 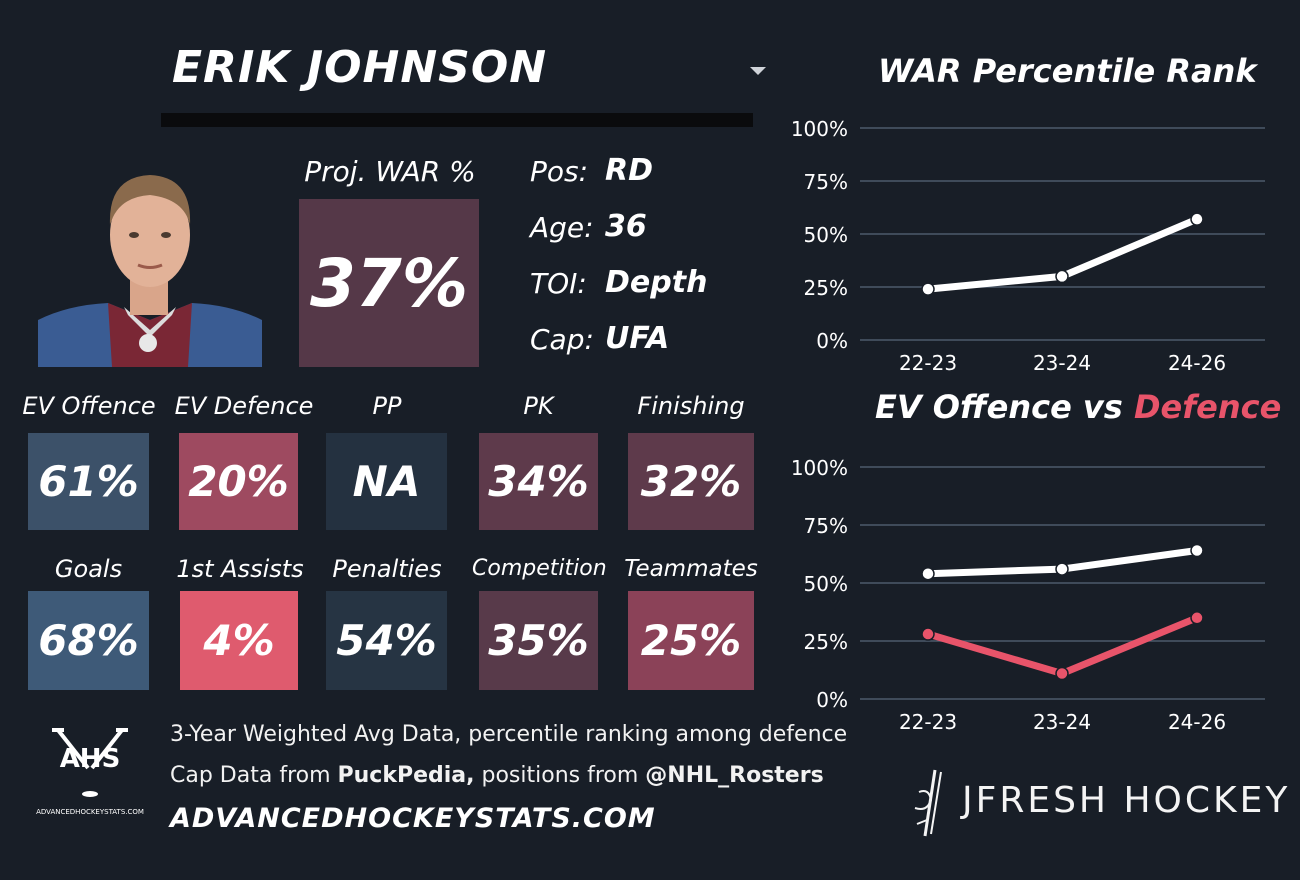 I want to click on stat-box-1st-assists: 4%, so click(x=239, y=640).